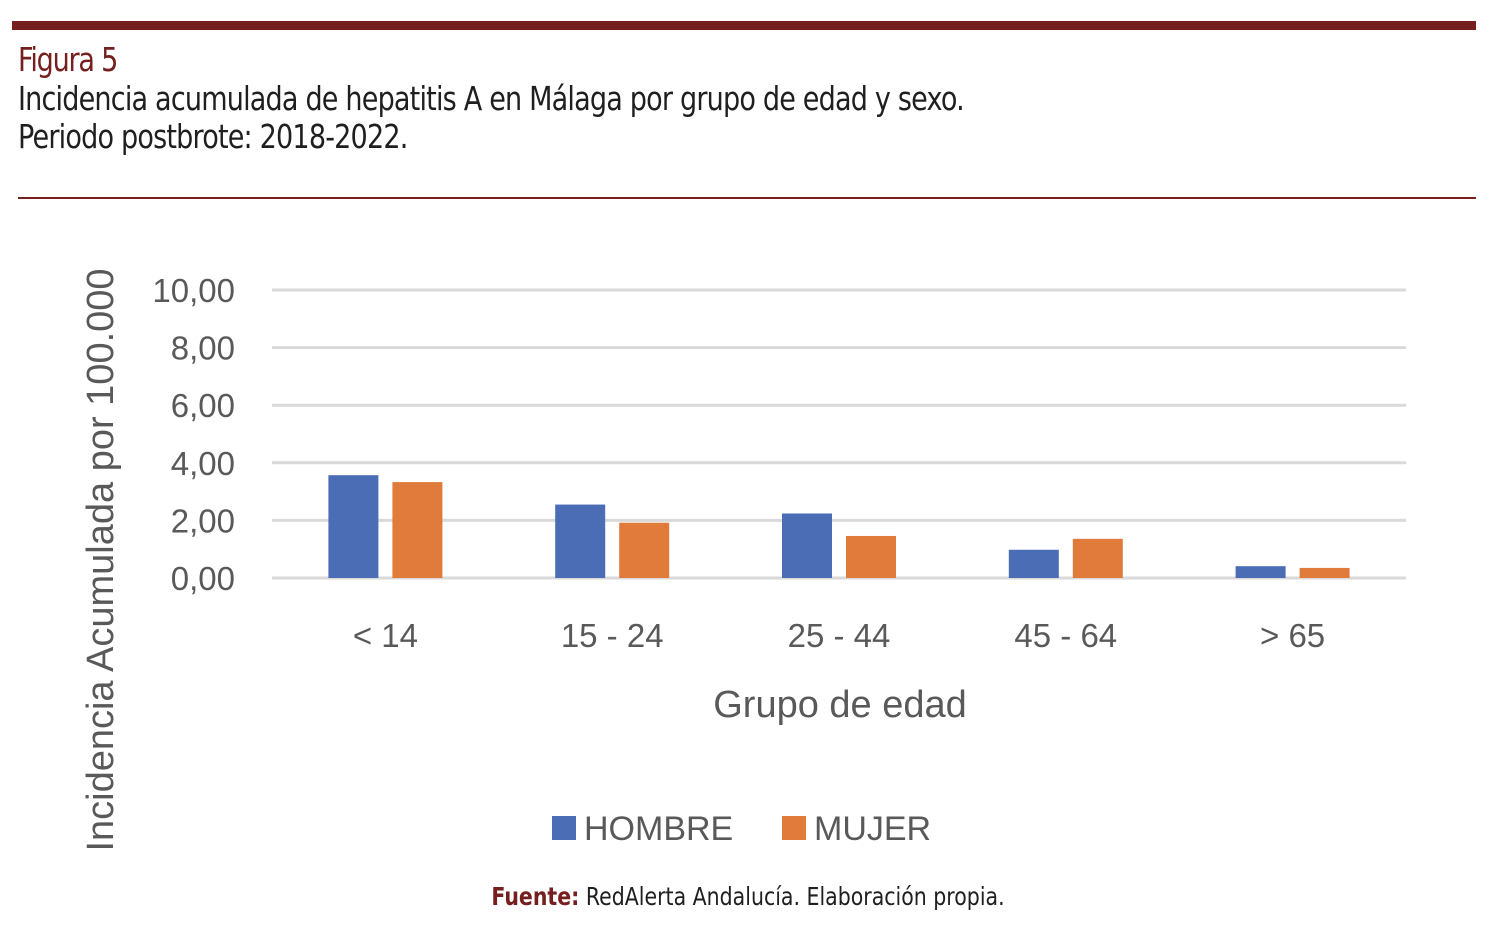  Describe the element at coordinates (744, 25) in the screenshot. I see `top-rule` at that location.